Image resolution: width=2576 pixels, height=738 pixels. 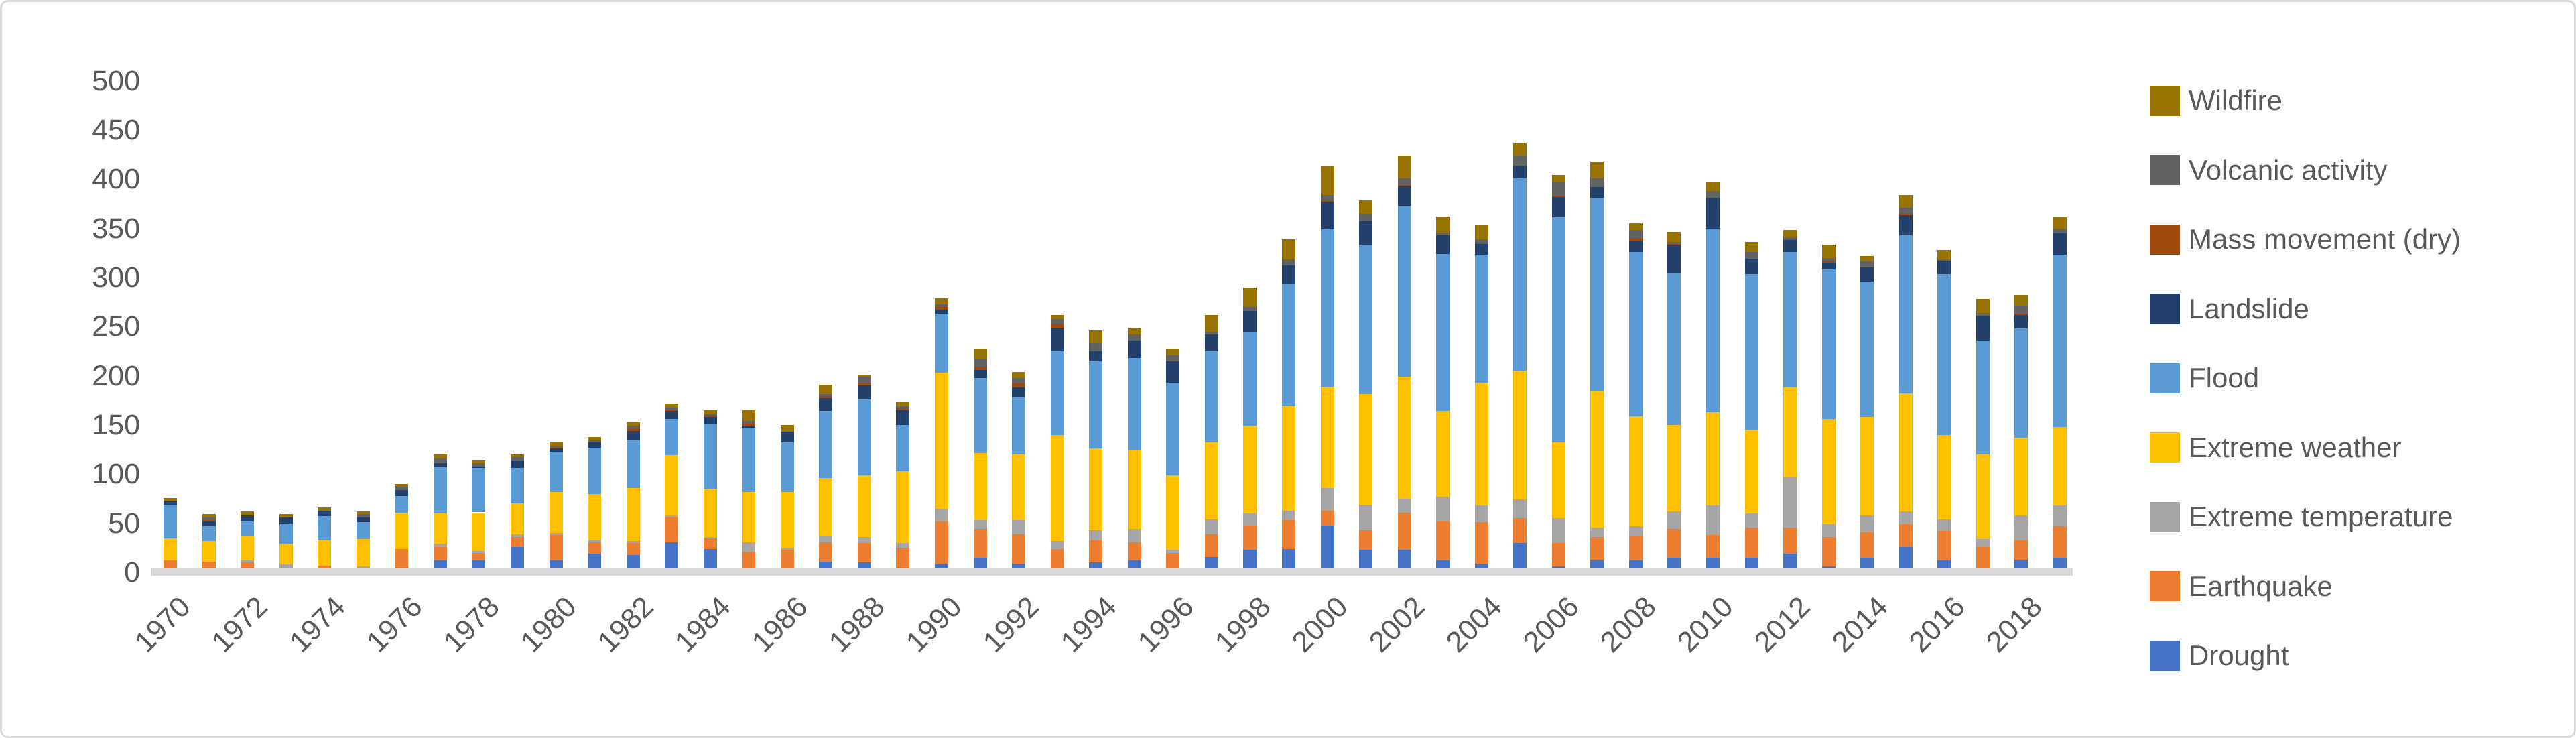 What do you see at coordinates (1713, 546) in the screenshot?
I see `segment-earthquake-2010` at bounding box center [1713, 546].